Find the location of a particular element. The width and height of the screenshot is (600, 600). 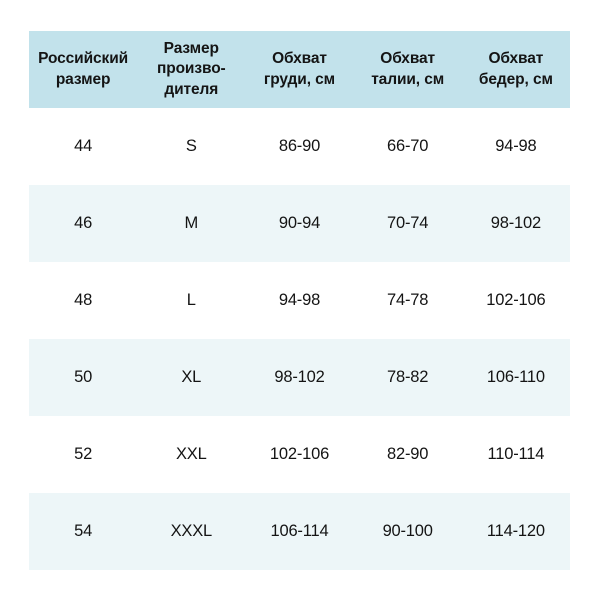

table-row: 54 XXXL 106-114 90-100 114-120 is located at coordinates (299, 531).